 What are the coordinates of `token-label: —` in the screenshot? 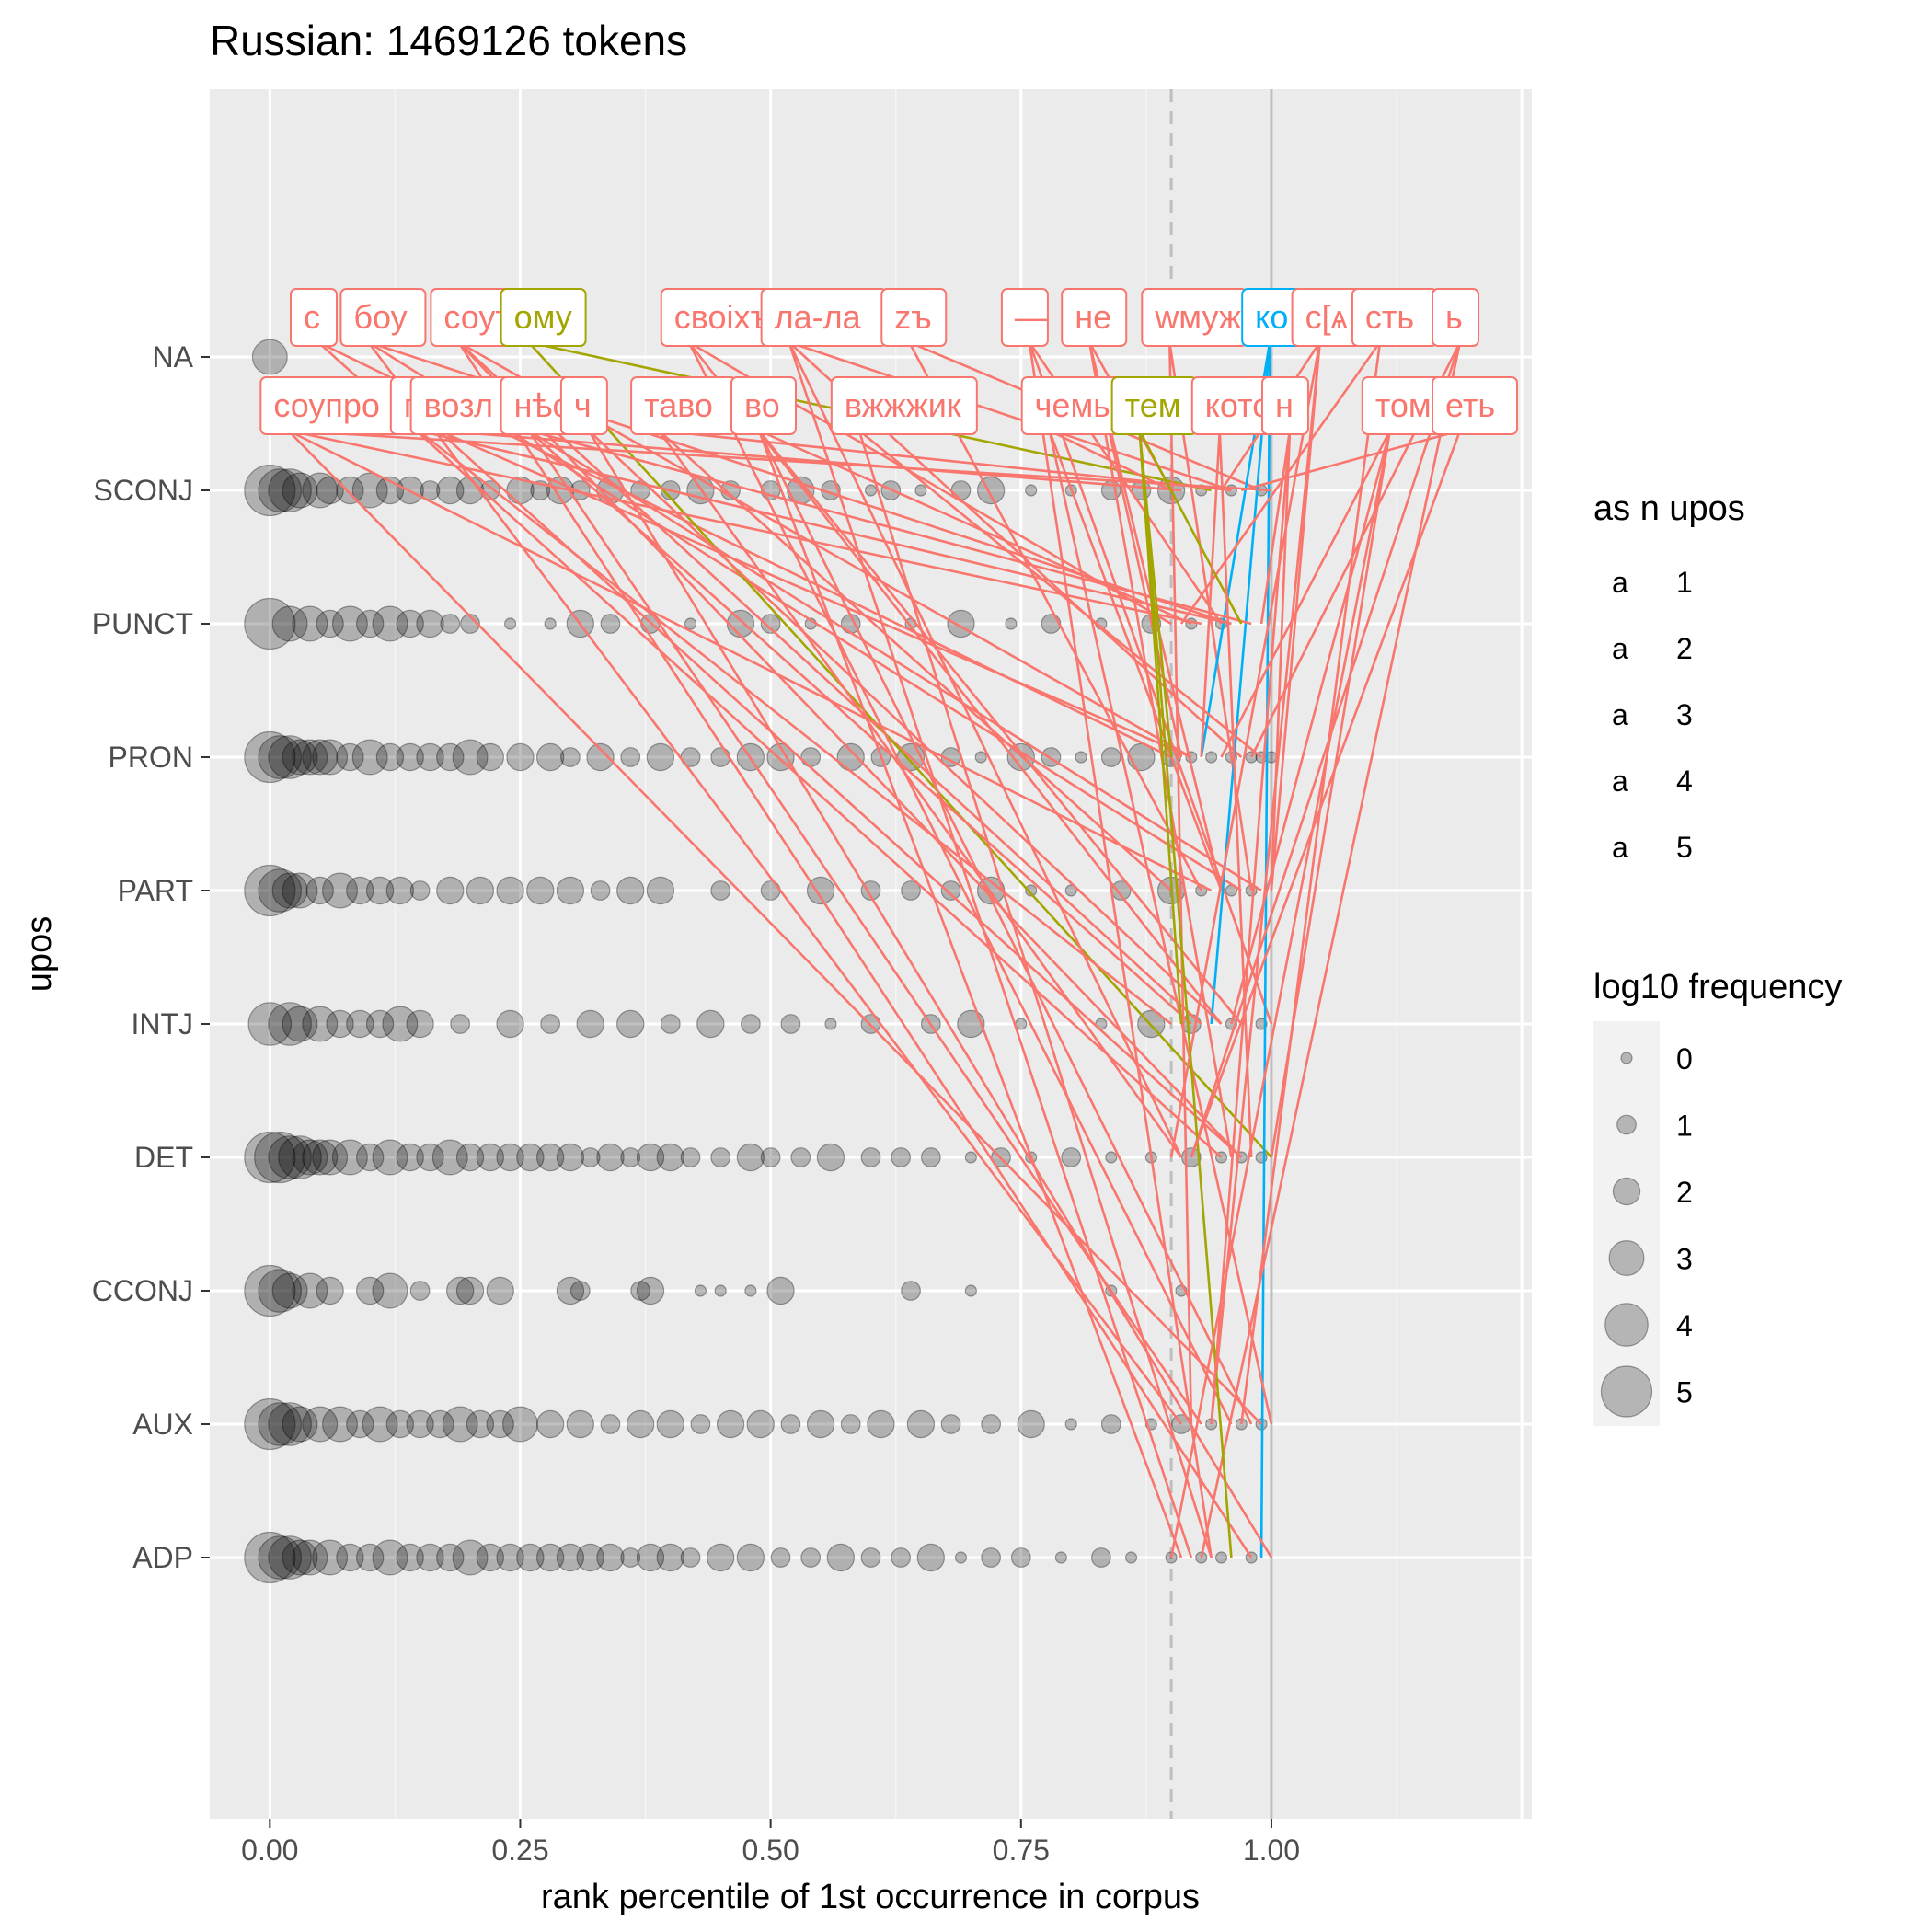 It's located at (1031, 317).